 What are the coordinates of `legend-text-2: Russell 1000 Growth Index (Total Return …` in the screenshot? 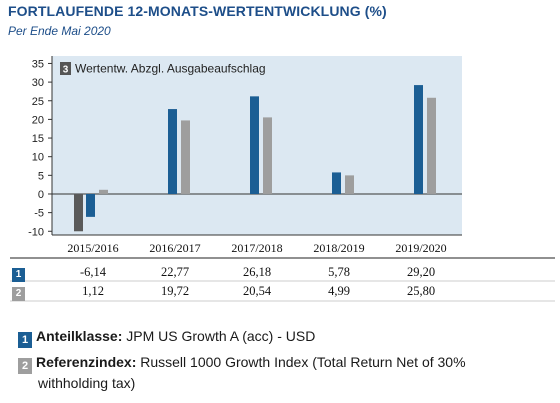 It's located at (303, 362).